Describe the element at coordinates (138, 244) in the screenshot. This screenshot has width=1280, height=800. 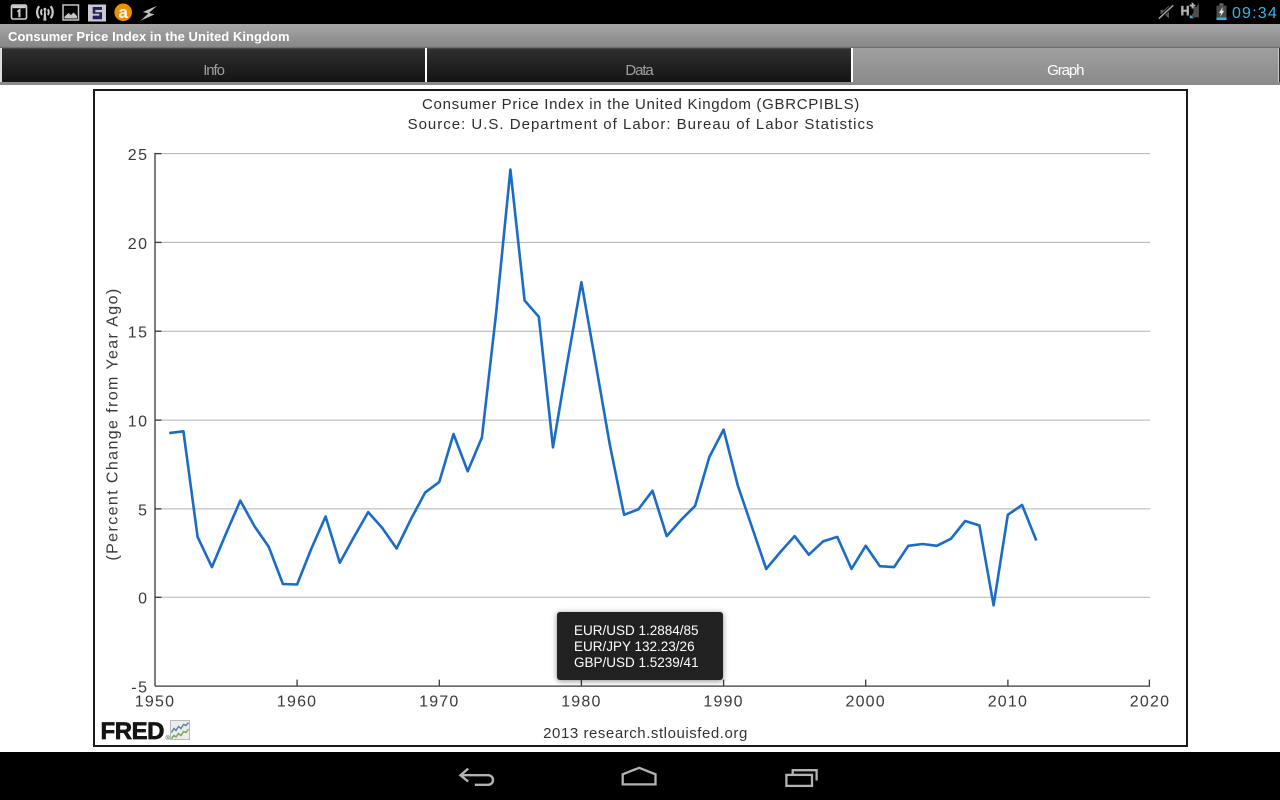
I see `svg-text: 20` at that location.